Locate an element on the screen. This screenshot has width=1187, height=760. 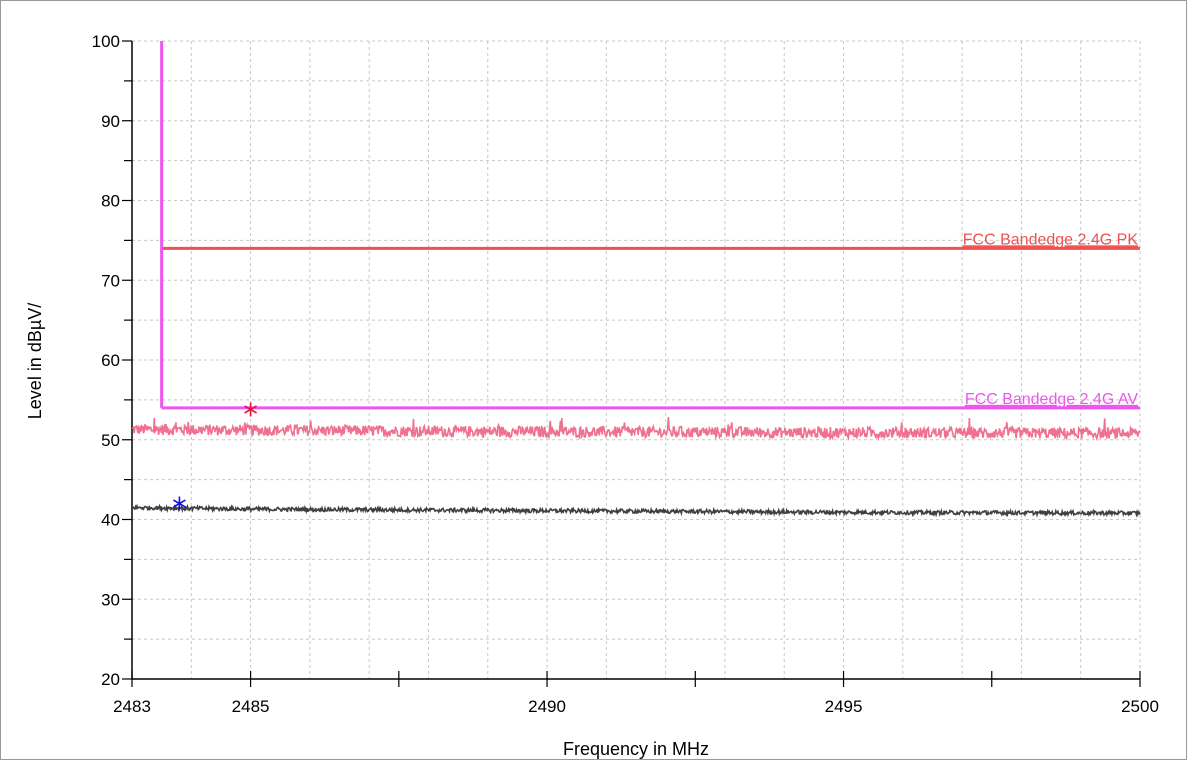
y-tick-label: 40 is located at coordinates (110, 520).